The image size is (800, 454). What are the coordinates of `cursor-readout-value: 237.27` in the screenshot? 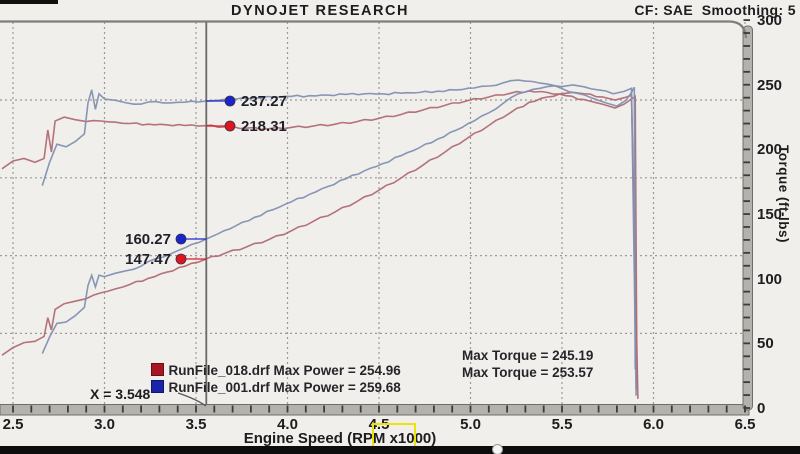 It's located at (264, 101).